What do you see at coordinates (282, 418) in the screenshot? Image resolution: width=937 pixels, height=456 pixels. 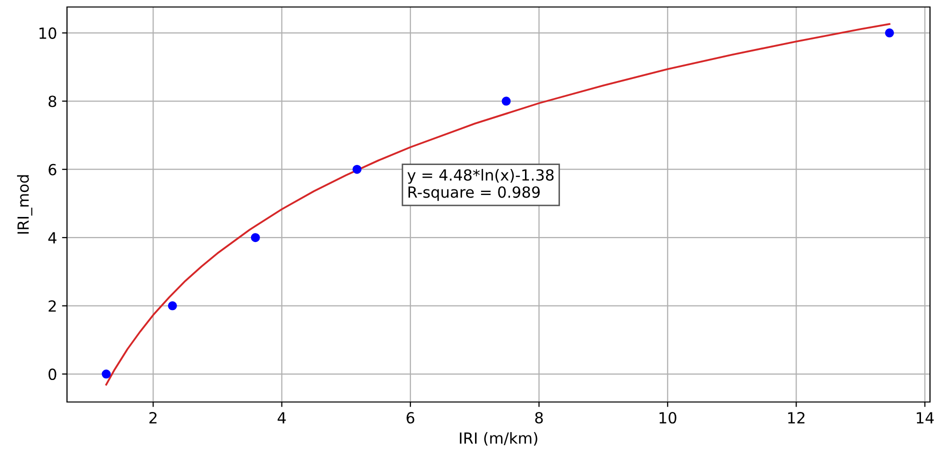 I see `x-tick-label: 4` at bounding box center [282, 418].